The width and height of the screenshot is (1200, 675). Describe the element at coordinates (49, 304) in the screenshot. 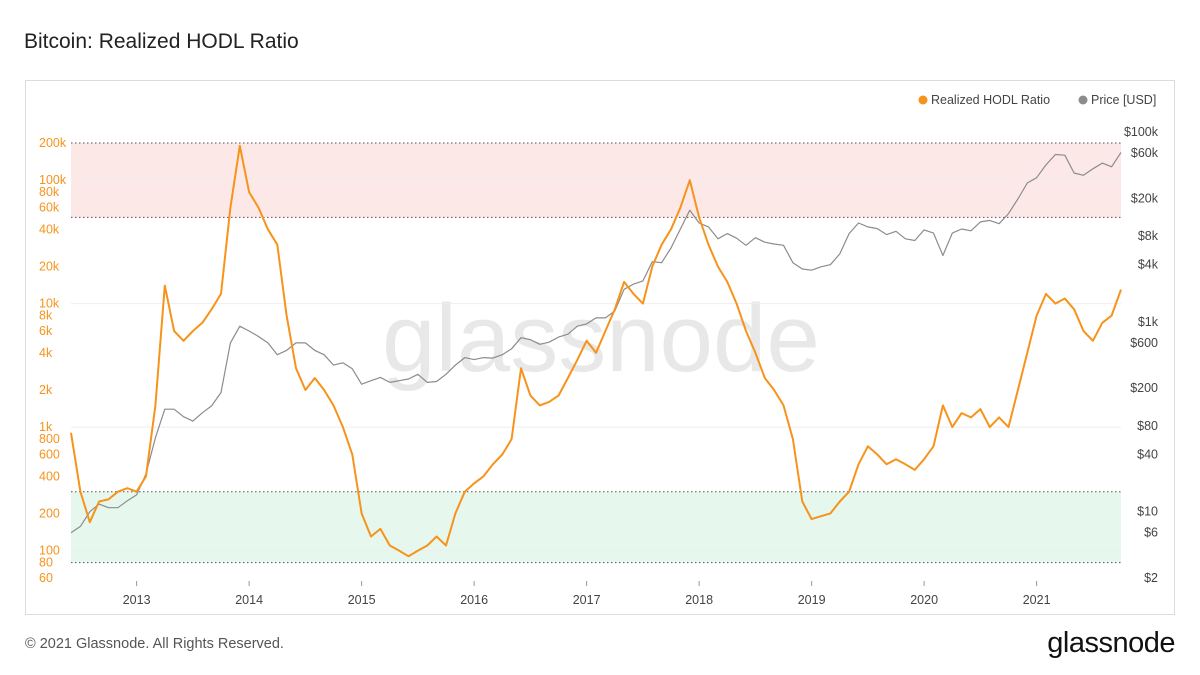

I see `left-tick-label: 10k` at that location.